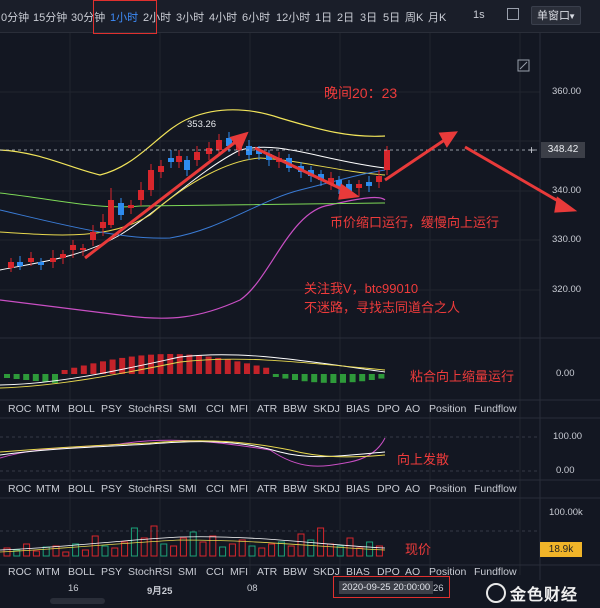 This screenshot has width=600, height=608. What do you see at coordinates (437, 18) in the screenshot?
I see `tf-14: 月K` at bounding box center [437, 18].